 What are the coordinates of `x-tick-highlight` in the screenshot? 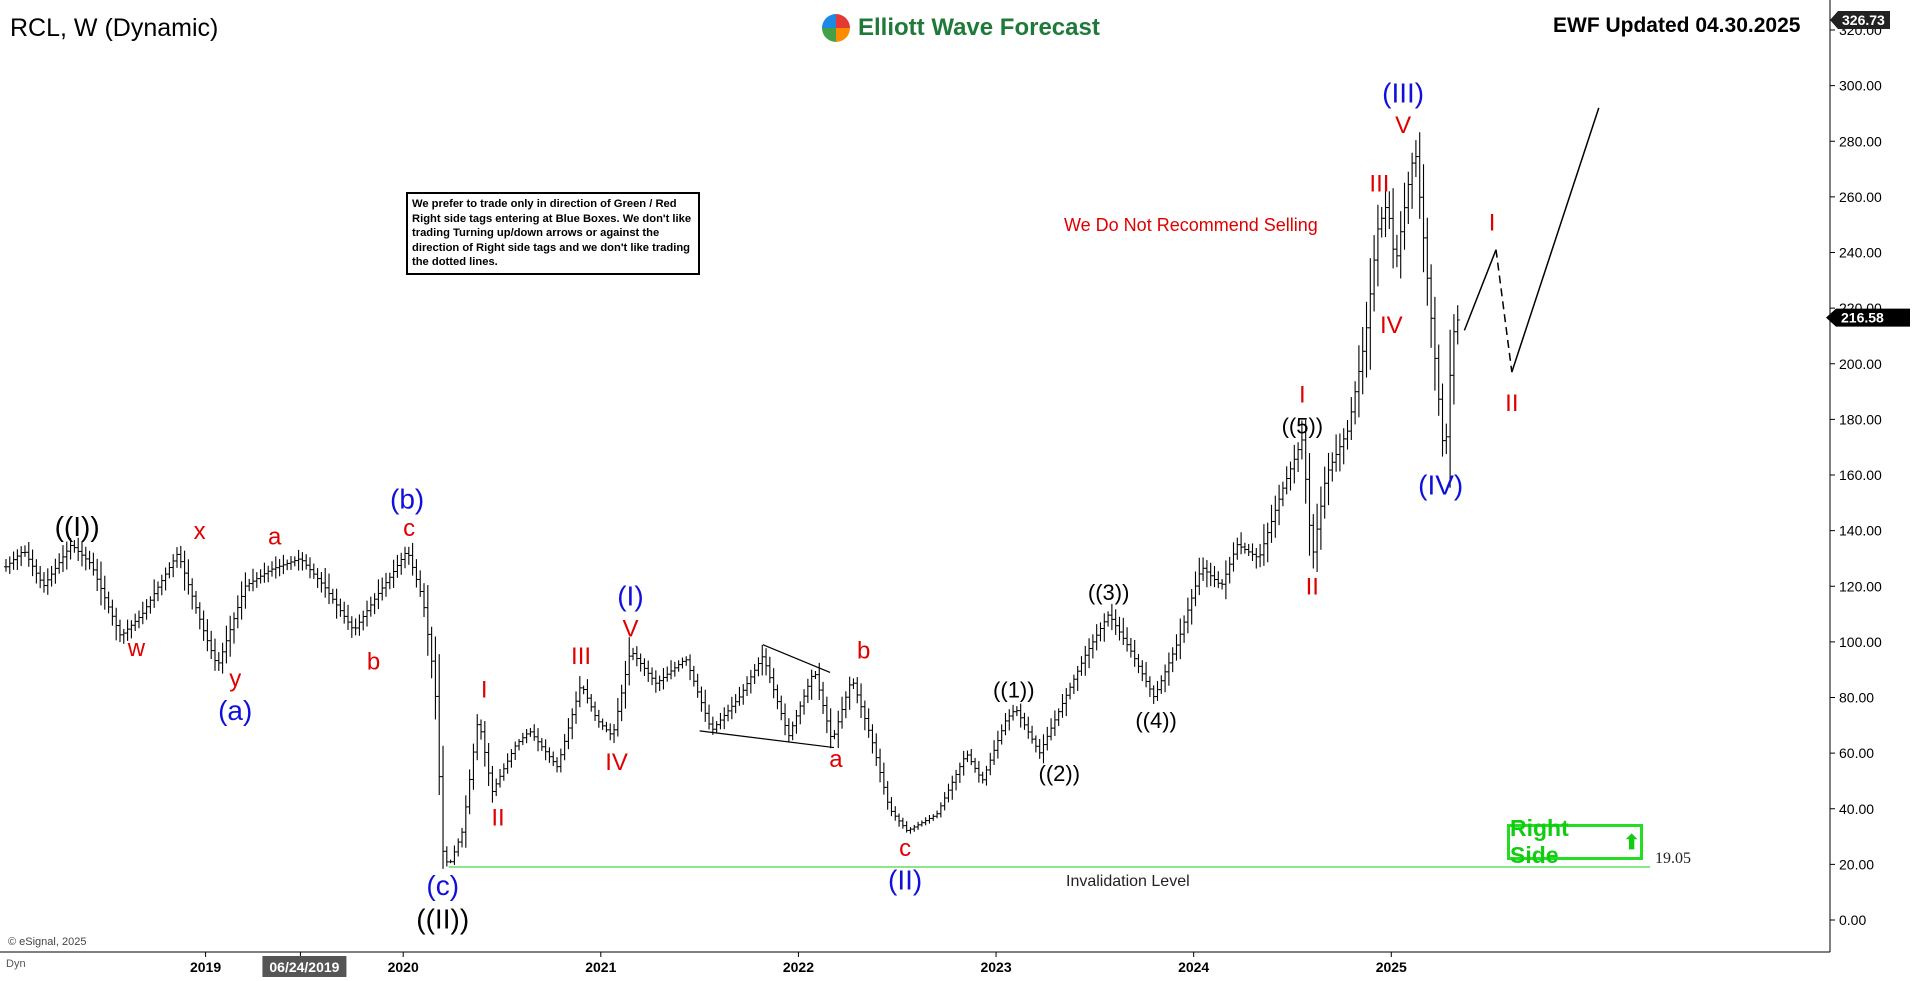 It's located at (304, 966).